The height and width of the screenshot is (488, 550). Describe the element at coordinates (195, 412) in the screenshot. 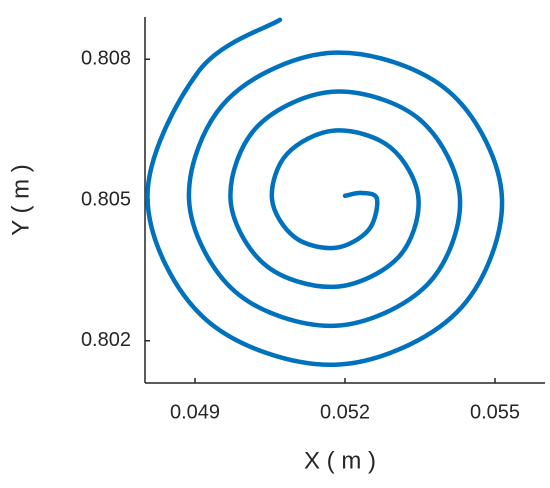

I see `x-tick-label: 0.049` at that location.